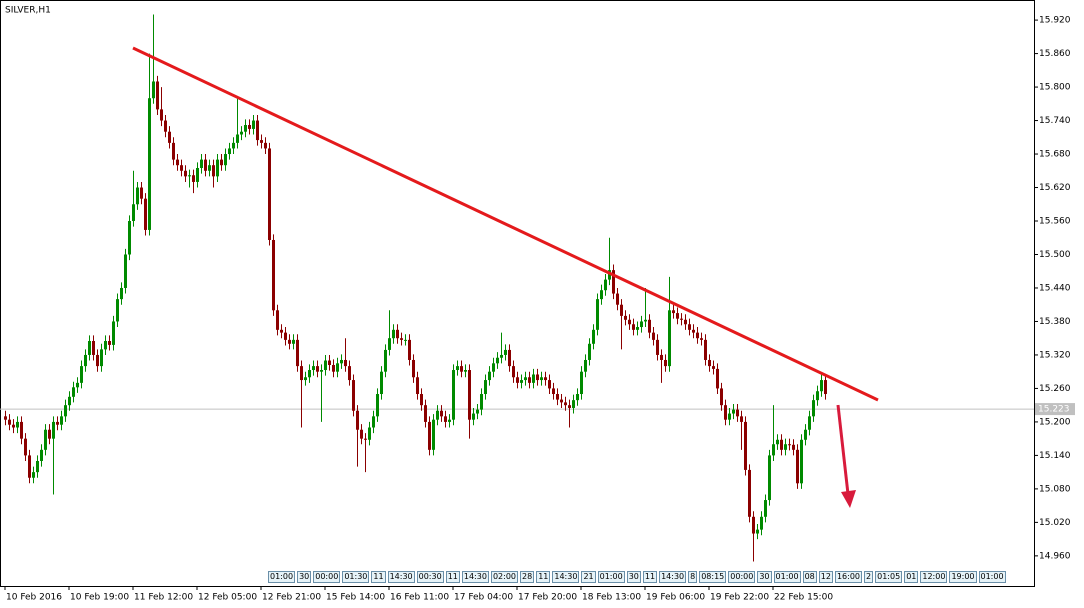 This screenshot has width=1084, height=608. I want to click on y-tick-label: 15.080, so click(1055, 489).